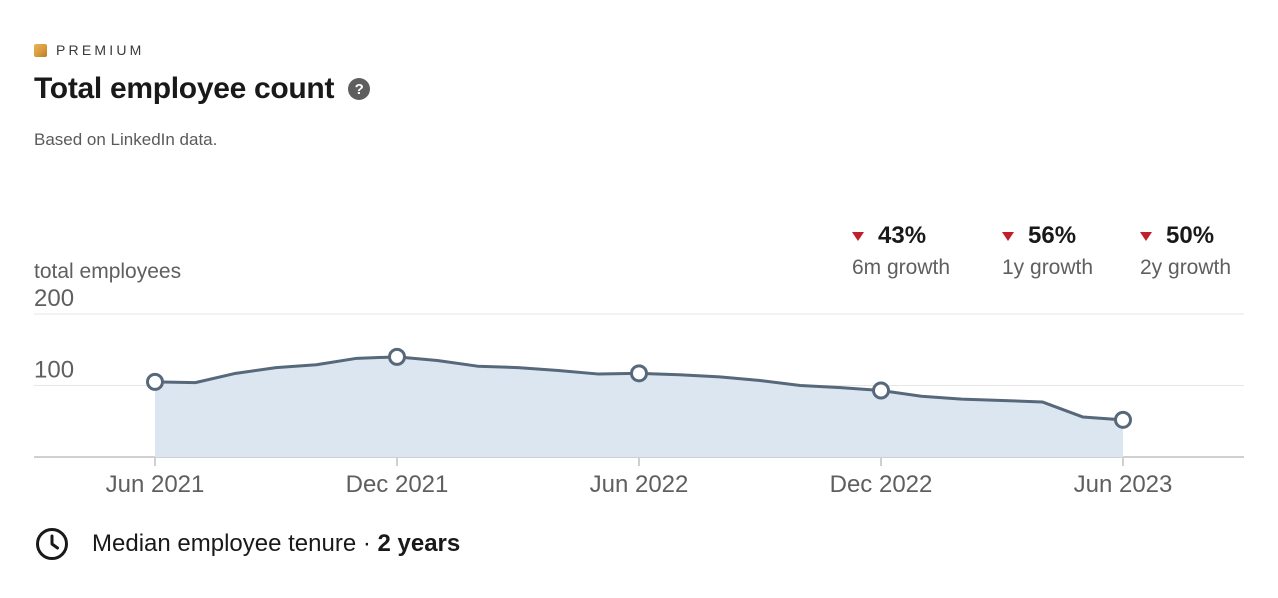 The image size is (1278, 598). What do you see at coordinates (1123, 484) in the screenshot?
I see `x-tick-label: Jun 2023` at bounding box center [1123, 484].